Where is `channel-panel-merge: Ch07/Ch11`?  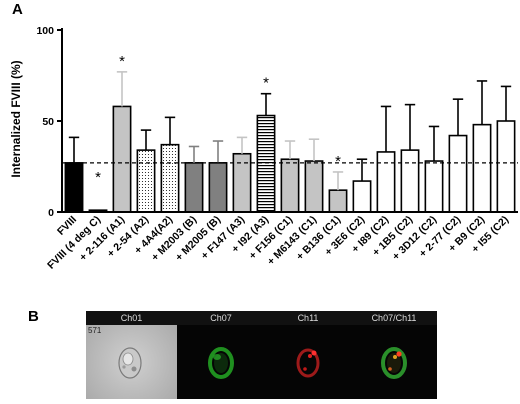 channel-panel-merge: Ch07/Ch11 is located at coordinates (394, 355).